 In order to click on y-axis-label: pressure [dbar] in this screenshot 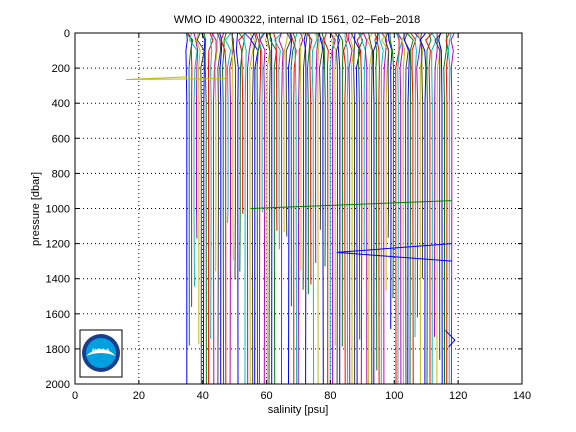, I will do `click(36, 209)`.